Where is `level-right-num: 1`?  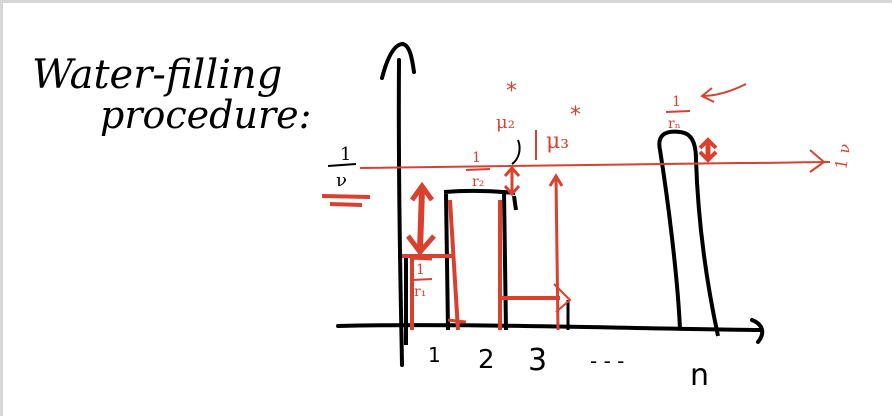
level-right-num: 1 is located at coordinates (841, 163).